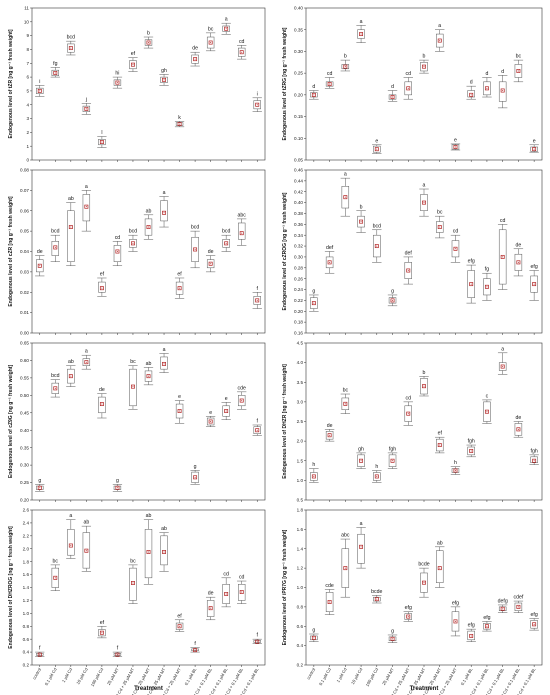 This screenshot has width=550, height=695. I want to click on significance-letter: fgh, so click(471, 442).